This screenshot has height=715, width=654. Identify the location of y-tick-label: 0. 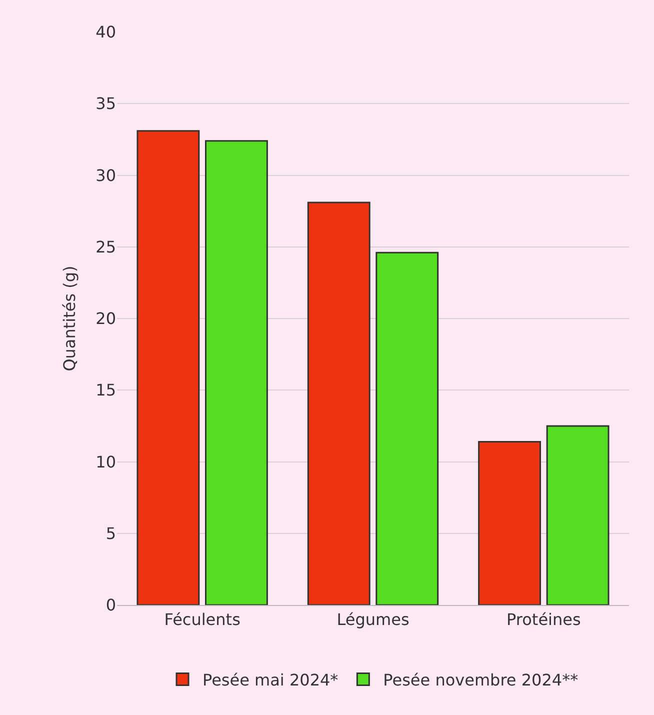
(111, 605).